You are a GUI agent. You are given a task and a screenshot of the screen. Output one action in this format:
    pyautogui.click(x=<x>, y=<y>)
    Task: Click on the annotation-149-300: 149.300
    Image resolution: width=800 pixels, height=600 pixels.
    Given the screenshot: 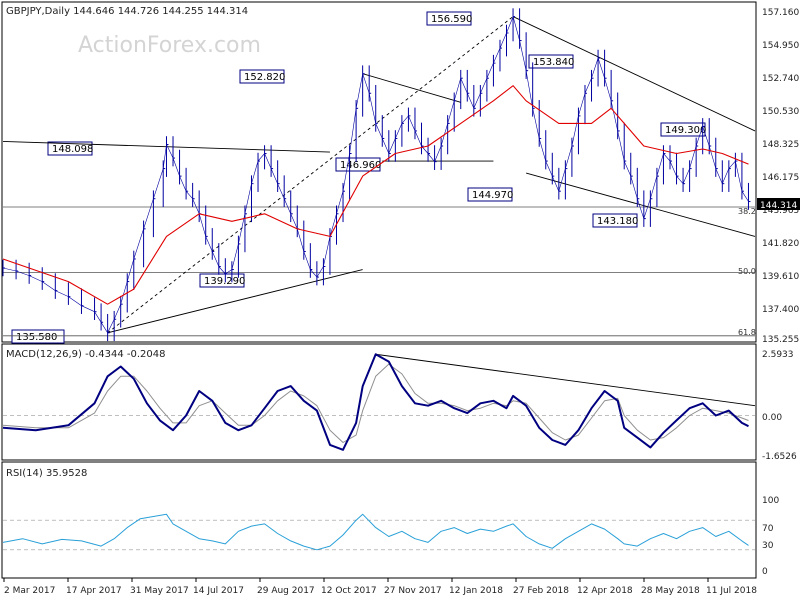 What is the action you would take?
    pyautogui.click(x=683, y=129)
    